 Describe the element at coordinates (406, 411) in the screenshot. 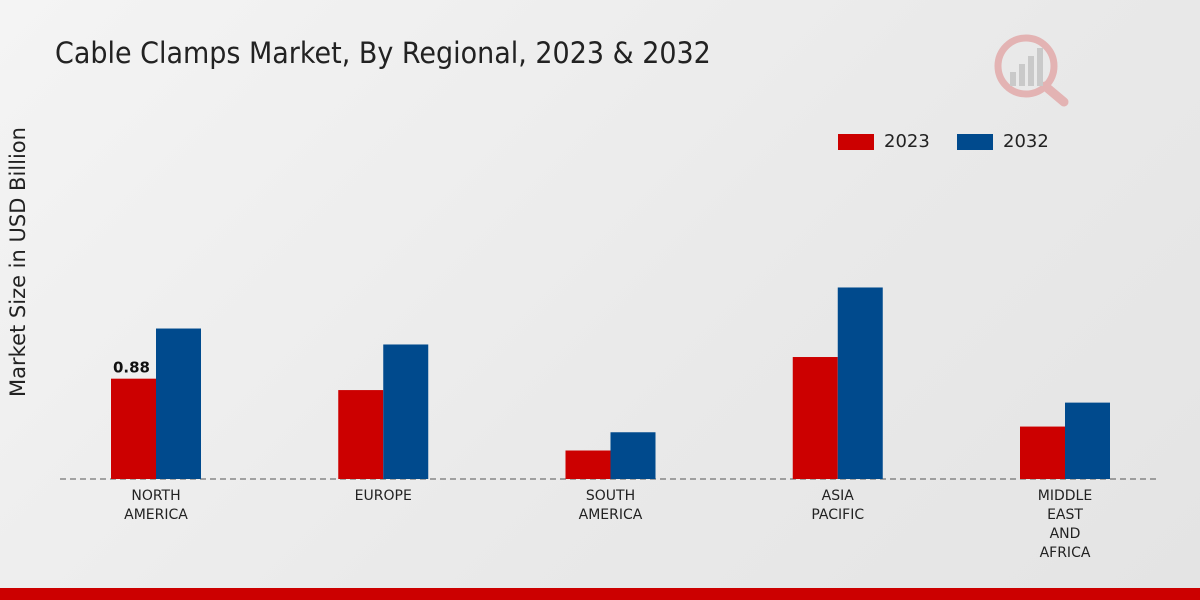

I see `bar-2032-europe` at that location.